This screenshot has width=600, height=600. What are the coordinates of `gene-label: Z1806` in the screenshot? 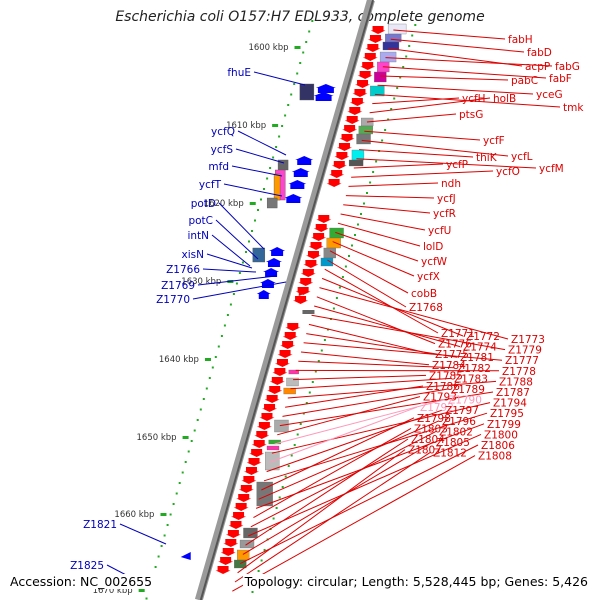 It's located at (498, 446).